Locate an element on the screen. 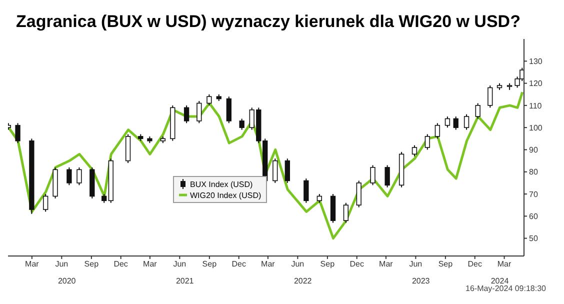 This screenshot has height=304, width=564. y-tick-label: 120 is located at coordinates (536, 83).